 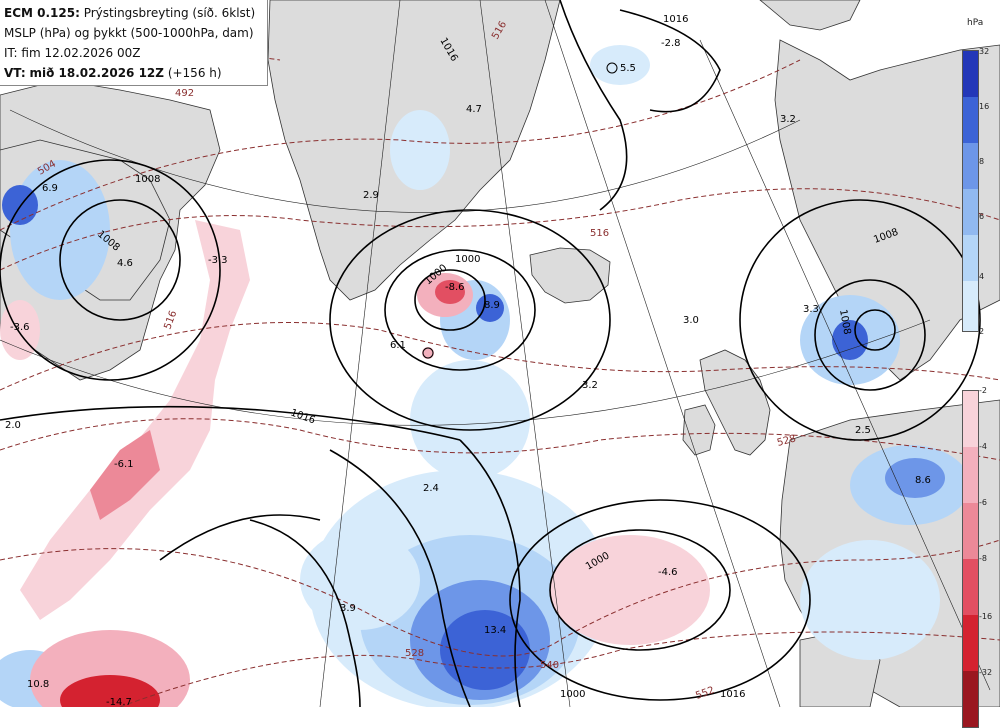 What do you see at coordinates (428, 353) in the screenshot?
I see `low-center-iceland-south` at bounding box center [428, 353].